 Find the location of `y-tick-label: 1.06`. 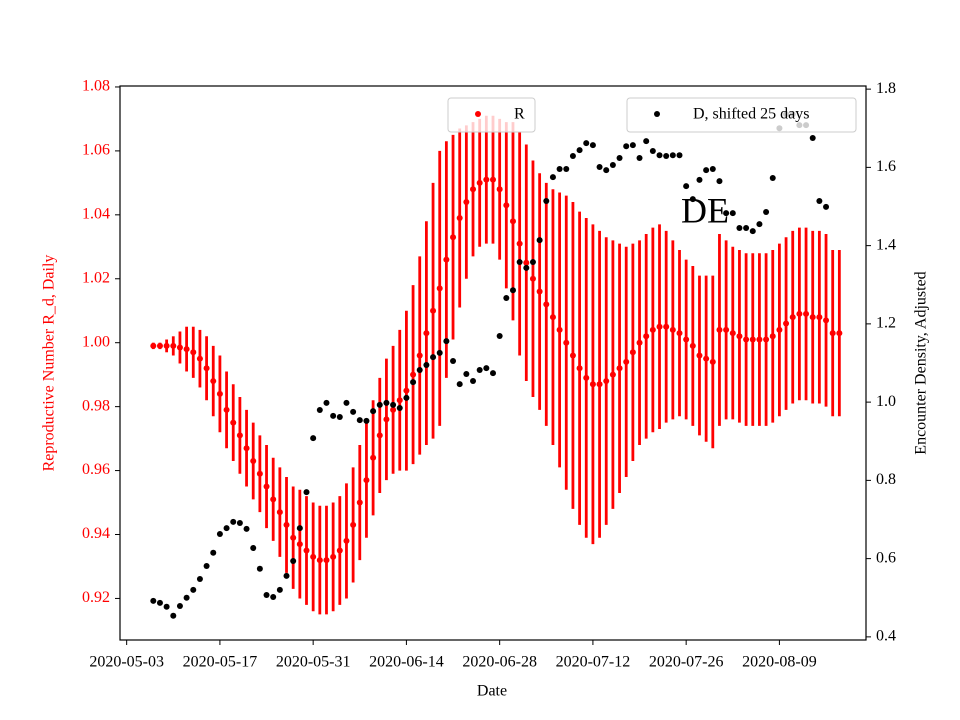

y-tick-label: 1.06 is located at coordinates (96, 150).